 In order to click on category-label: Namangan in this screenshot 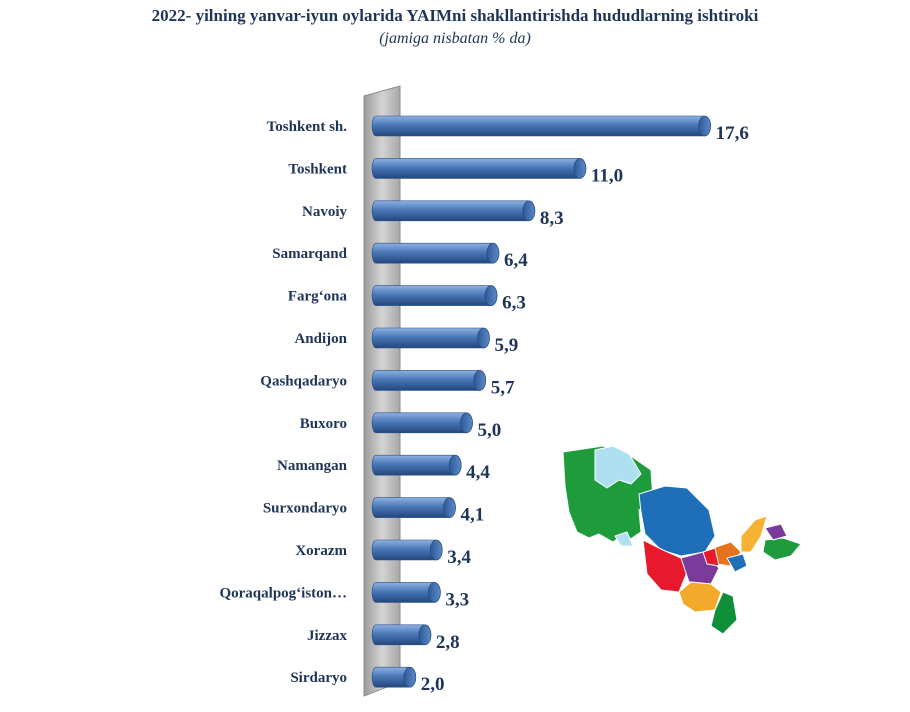, I will do `click(312, 466)`.